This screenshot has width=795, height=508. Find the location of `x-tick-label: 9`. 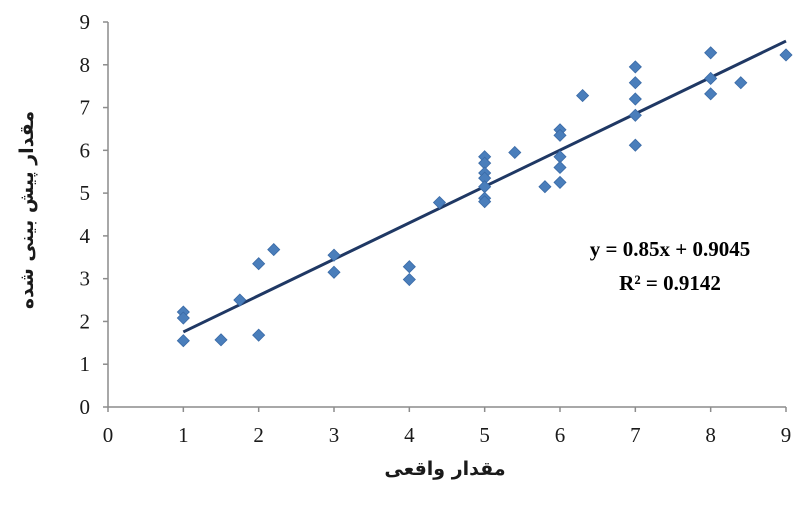

x-tick-label: 9 is located at coordinates (786, 435).